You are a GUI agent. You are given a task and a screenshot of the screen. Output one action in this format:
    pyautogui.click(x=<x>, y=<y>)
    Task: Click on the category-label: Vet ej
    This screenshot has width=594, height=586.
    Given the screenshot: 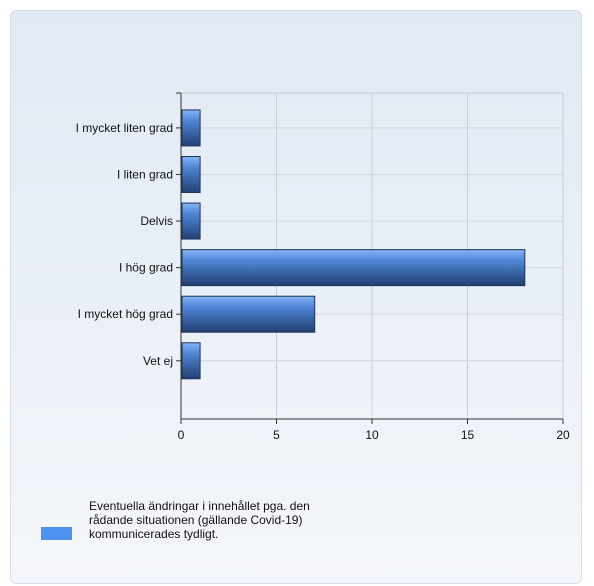 What is the action you would take?
    pyautogui.click(x=158, y=361)
    